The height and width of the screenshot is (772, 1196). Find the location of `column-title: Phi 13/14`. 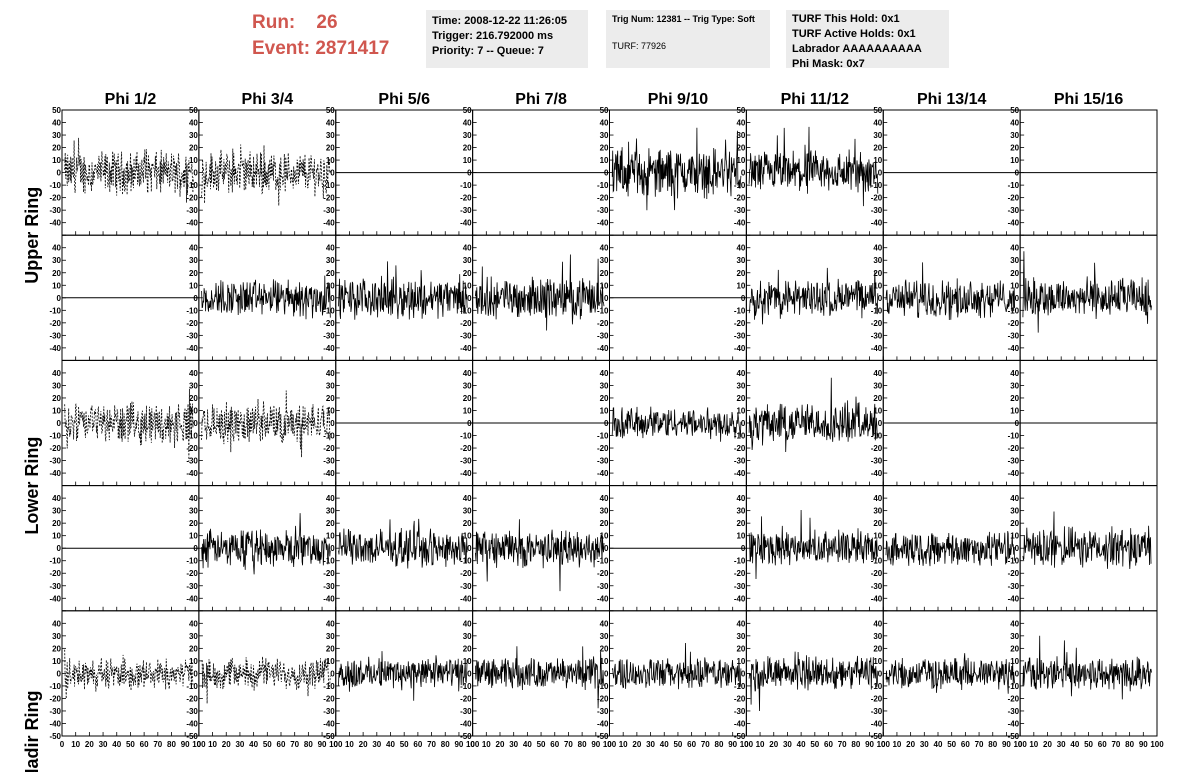

column-title: Phi 13/14 is located at coordinates (951, 99).